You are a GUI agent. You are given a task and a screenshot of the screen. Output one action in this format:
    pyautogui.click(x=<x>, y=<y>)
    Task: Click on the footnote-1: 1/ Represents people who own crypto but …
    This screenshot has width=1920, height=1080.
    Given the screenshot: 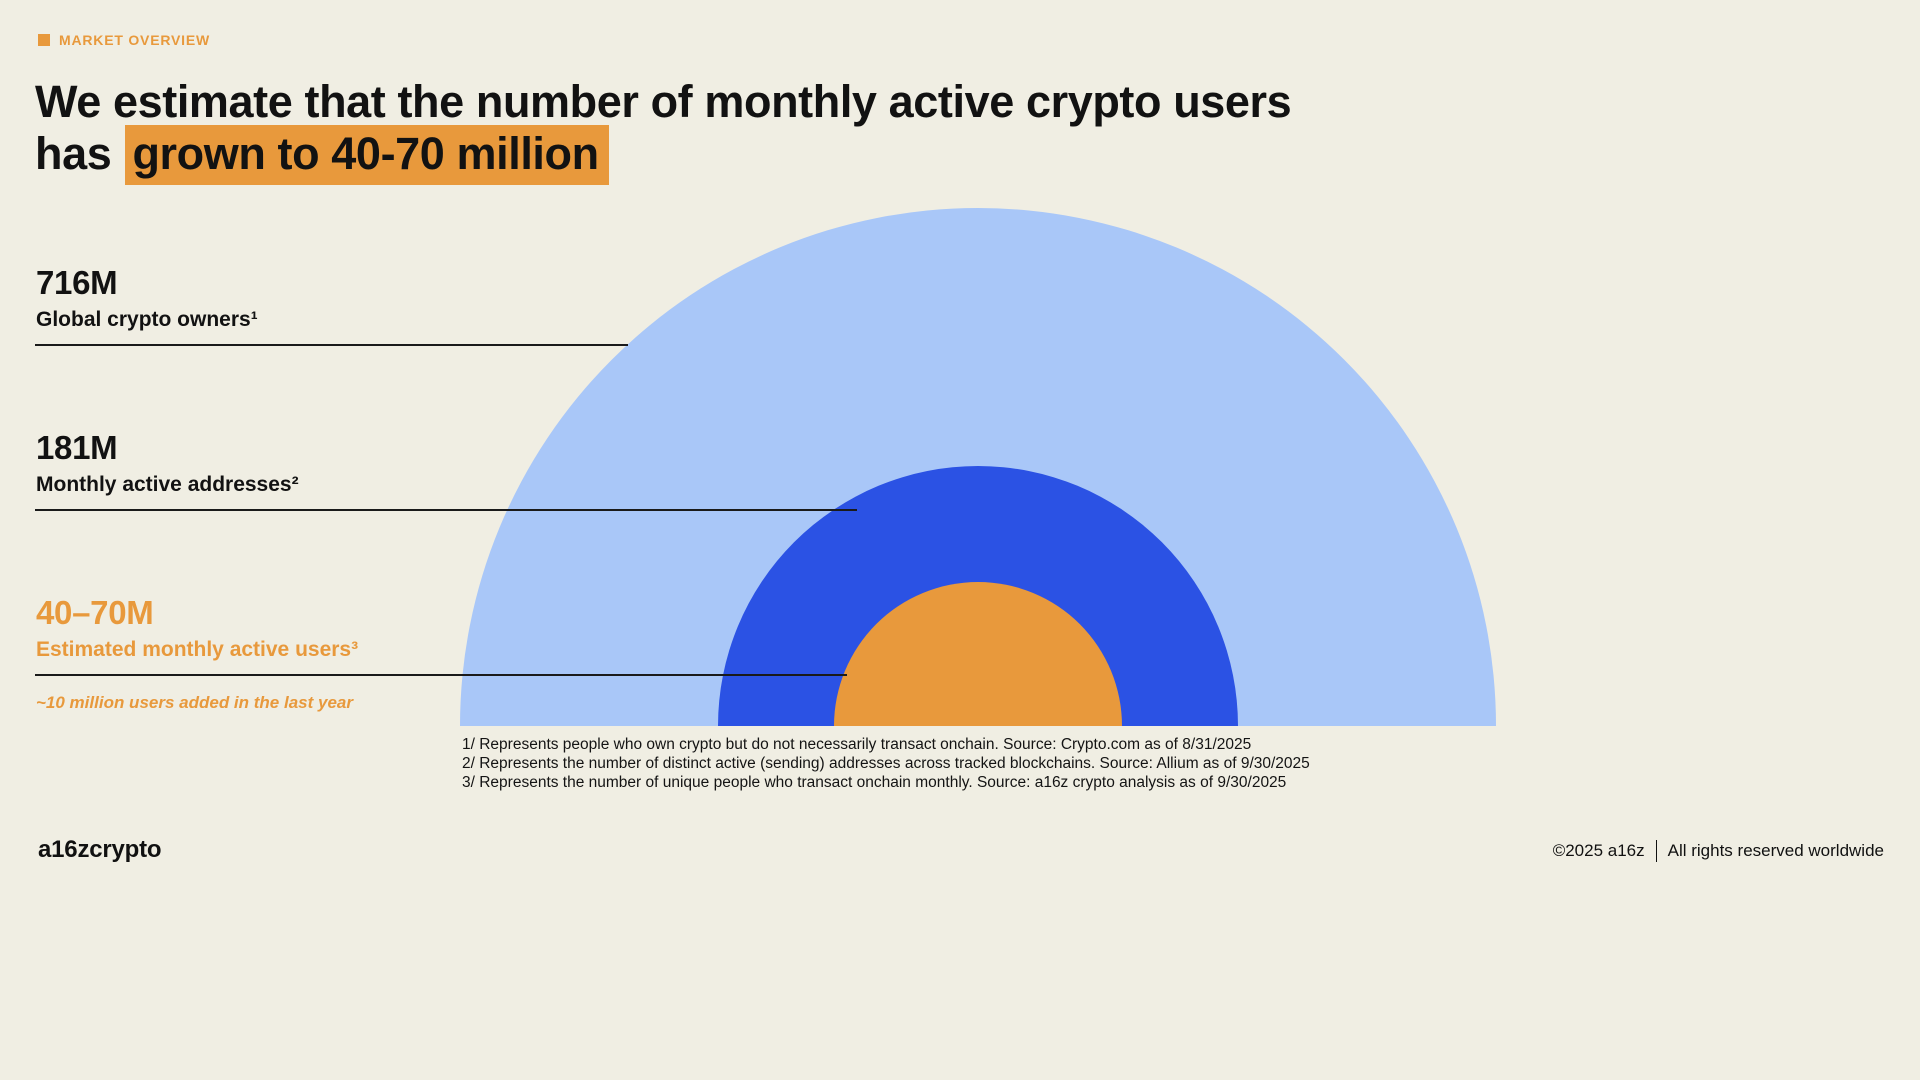 What is the action you would take?
    pyautogui.click(x=857, y=744)
    